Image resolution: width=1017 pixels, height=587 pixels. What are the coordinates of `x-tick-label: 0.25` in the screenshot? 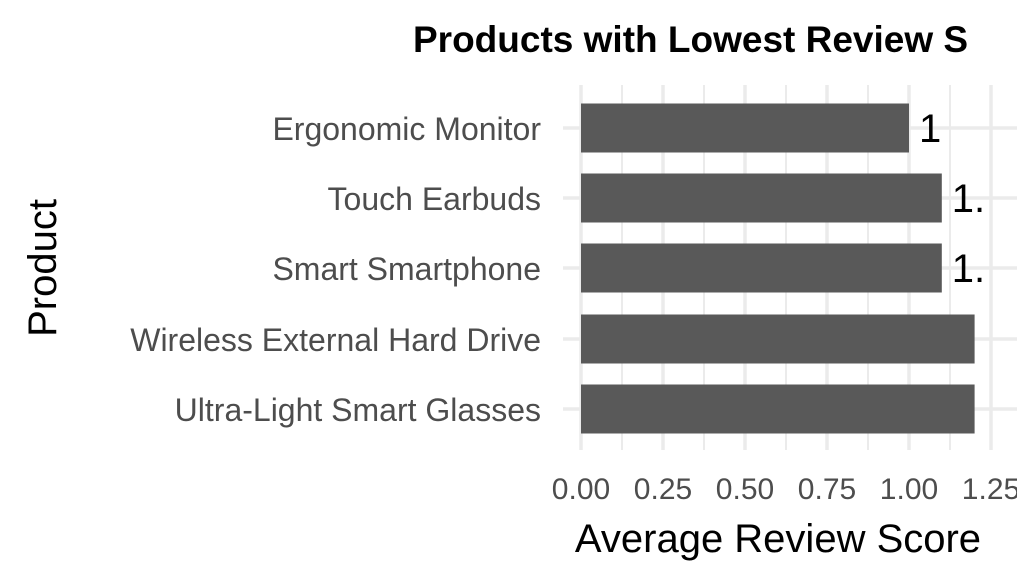 It's located at (663, 489).